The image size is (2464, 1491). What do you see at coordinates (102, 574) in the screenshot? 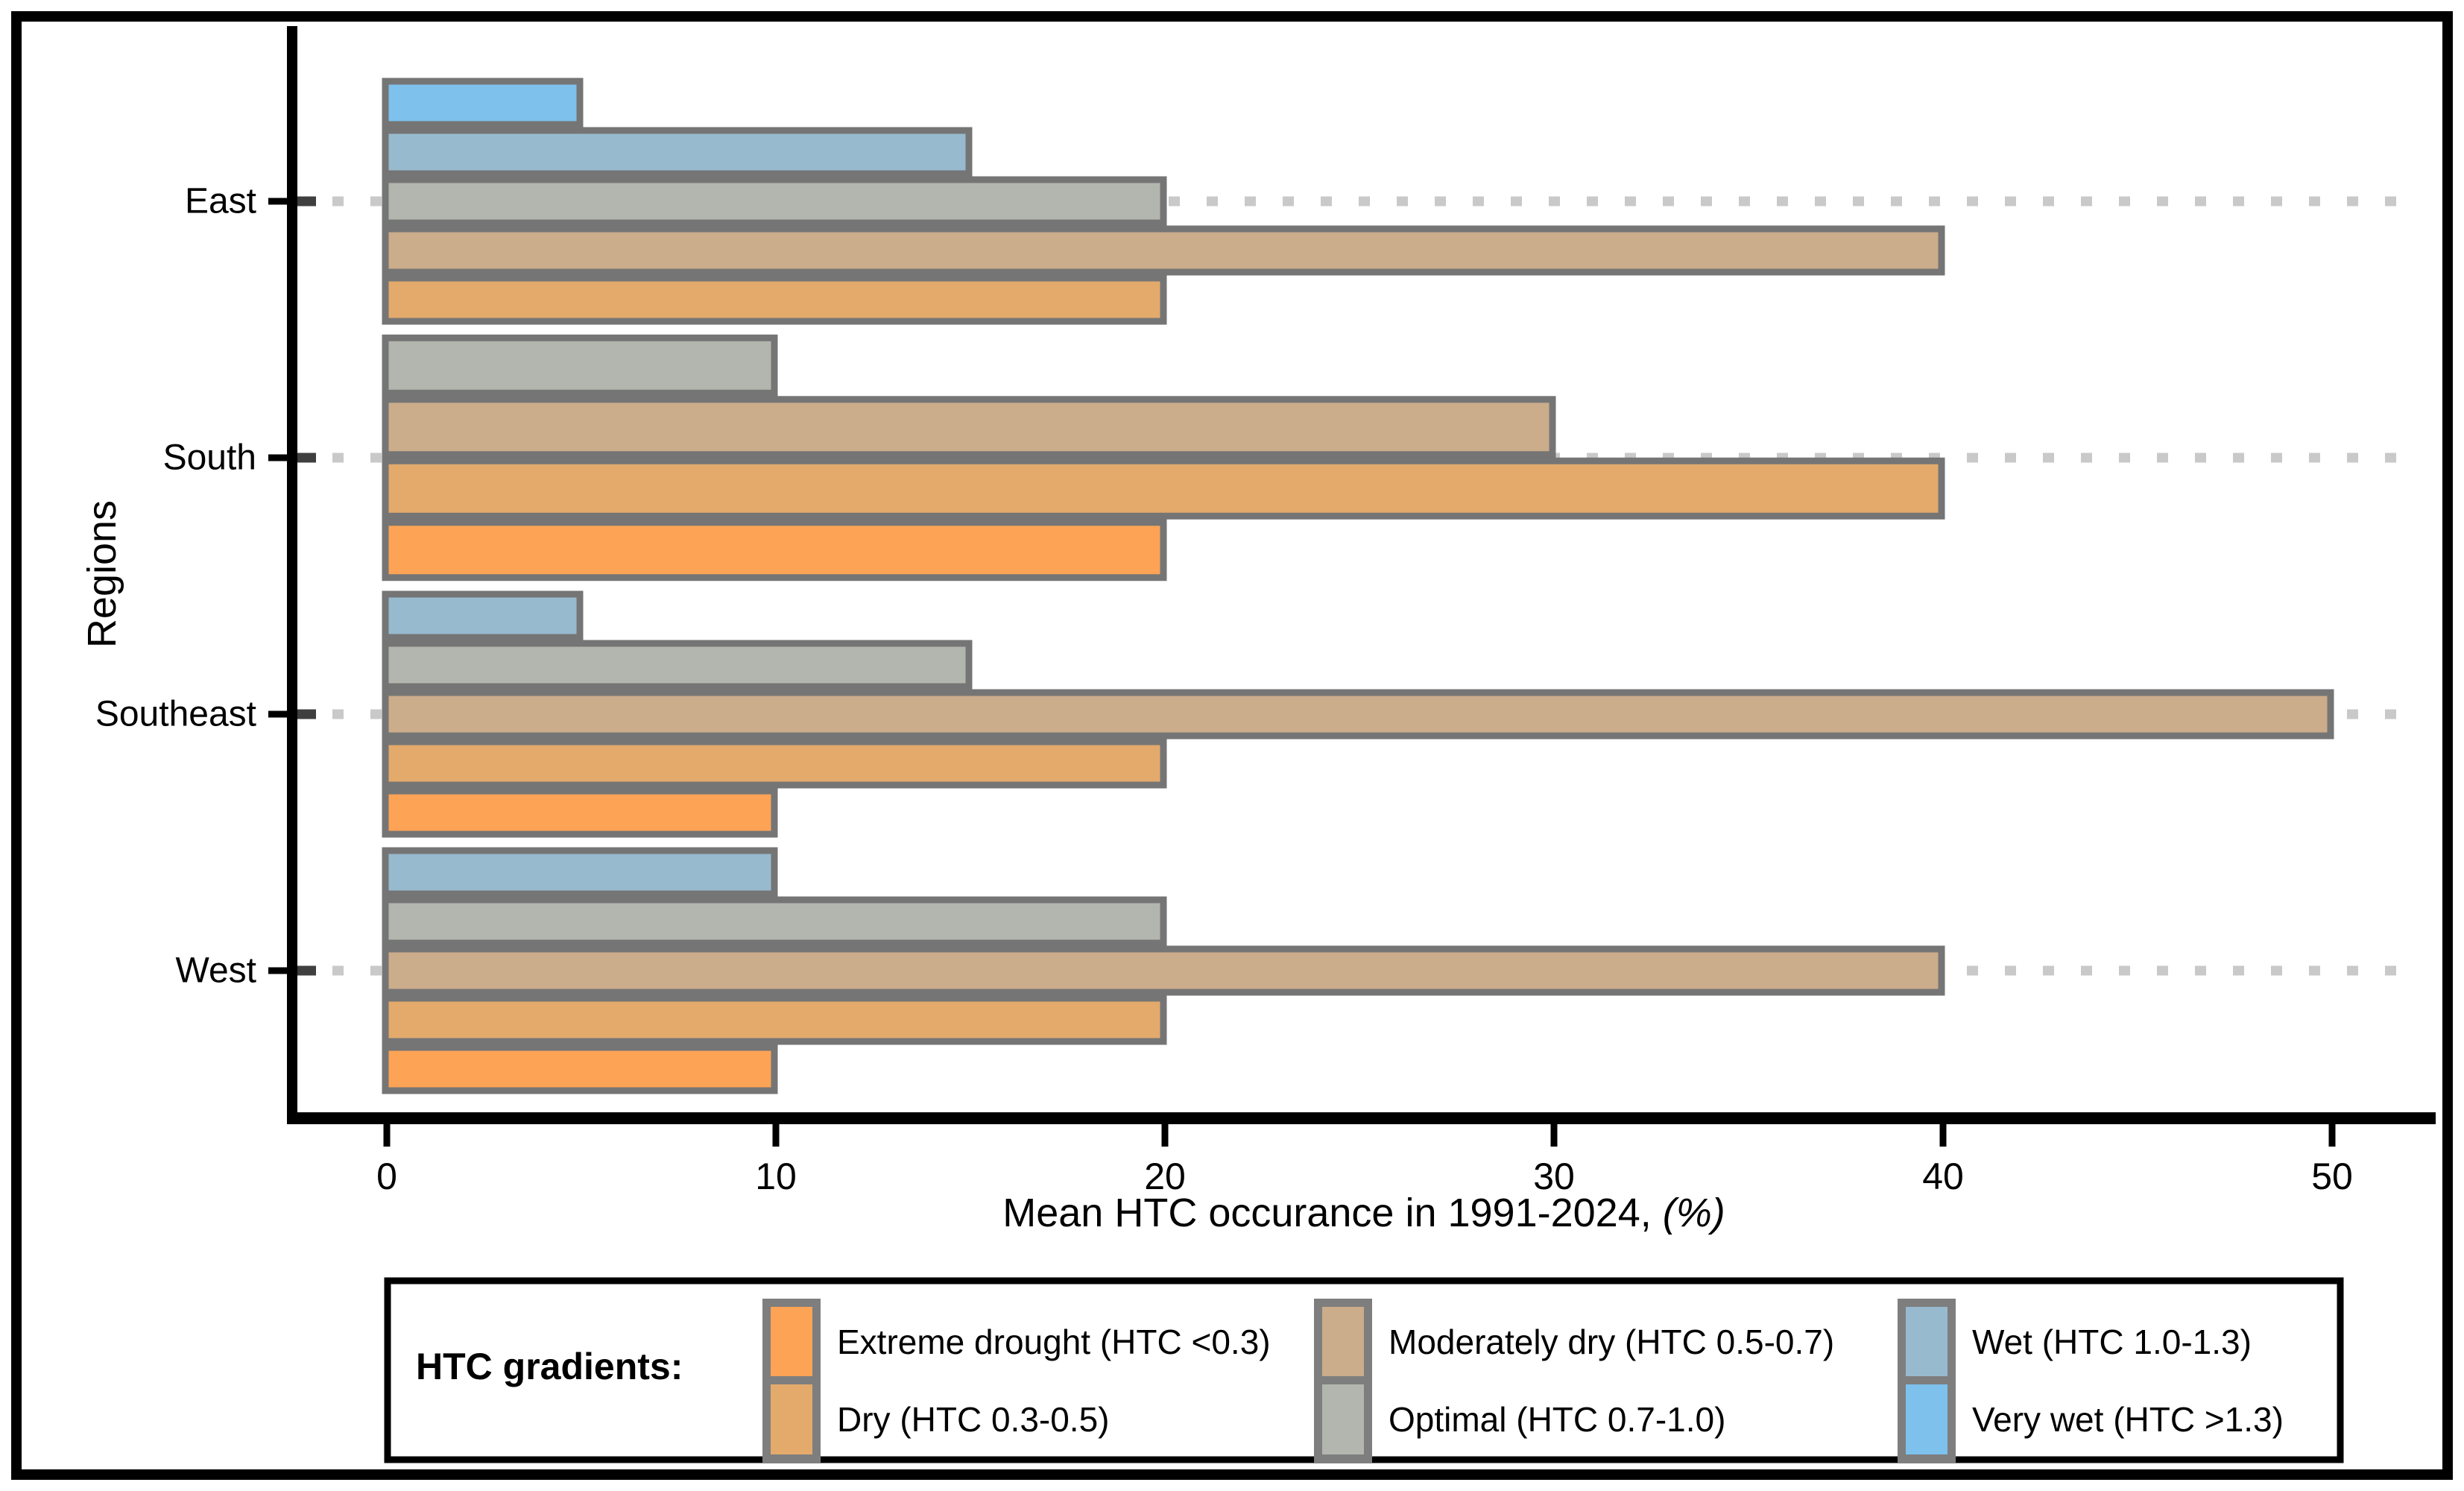
I see `y-axis-title: Regions` at bounding box center [102, 574].